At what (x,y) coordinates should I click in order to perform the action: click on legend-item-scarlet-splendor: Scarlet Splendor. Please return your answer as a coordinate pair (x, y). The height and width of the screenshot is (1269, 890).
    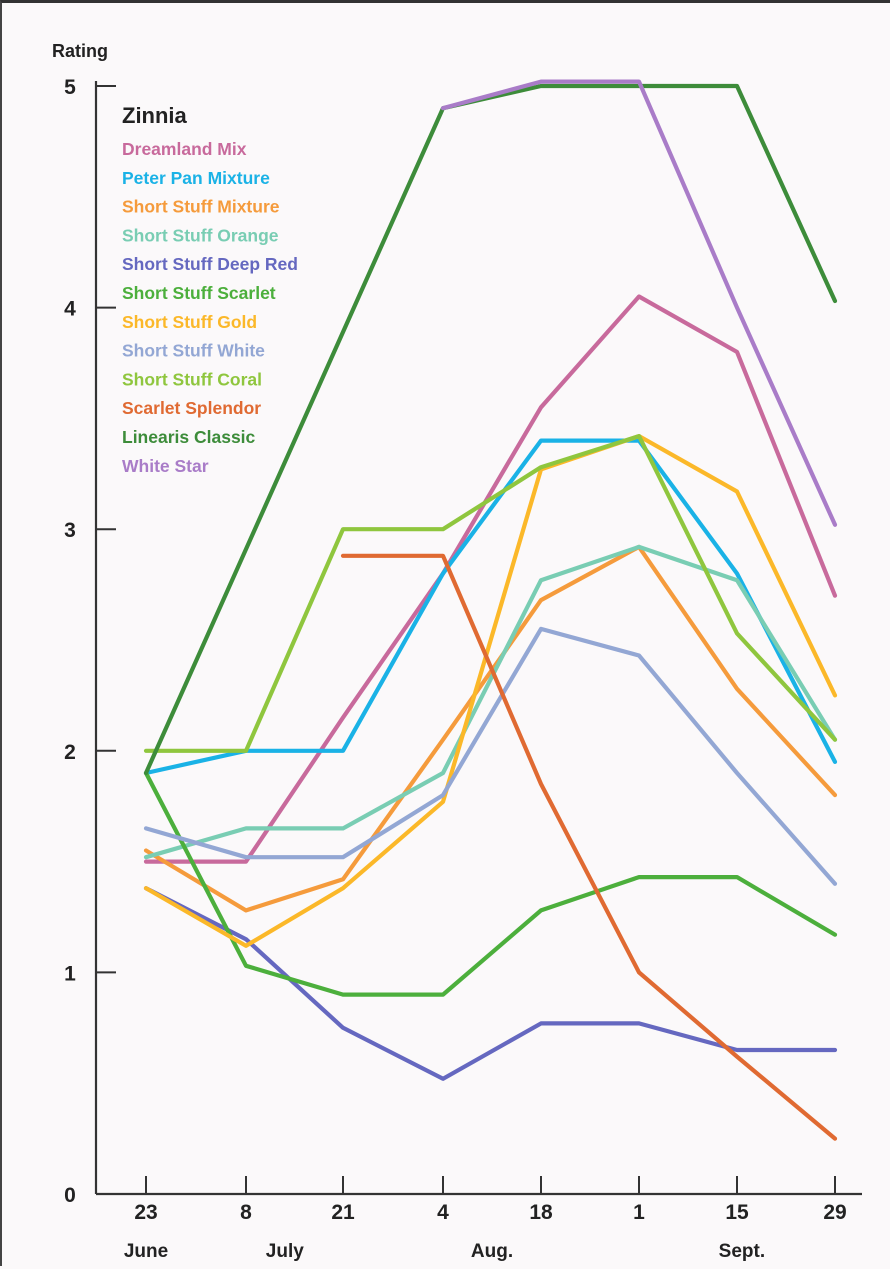
    Looking at the image, I should click on (191, 408).